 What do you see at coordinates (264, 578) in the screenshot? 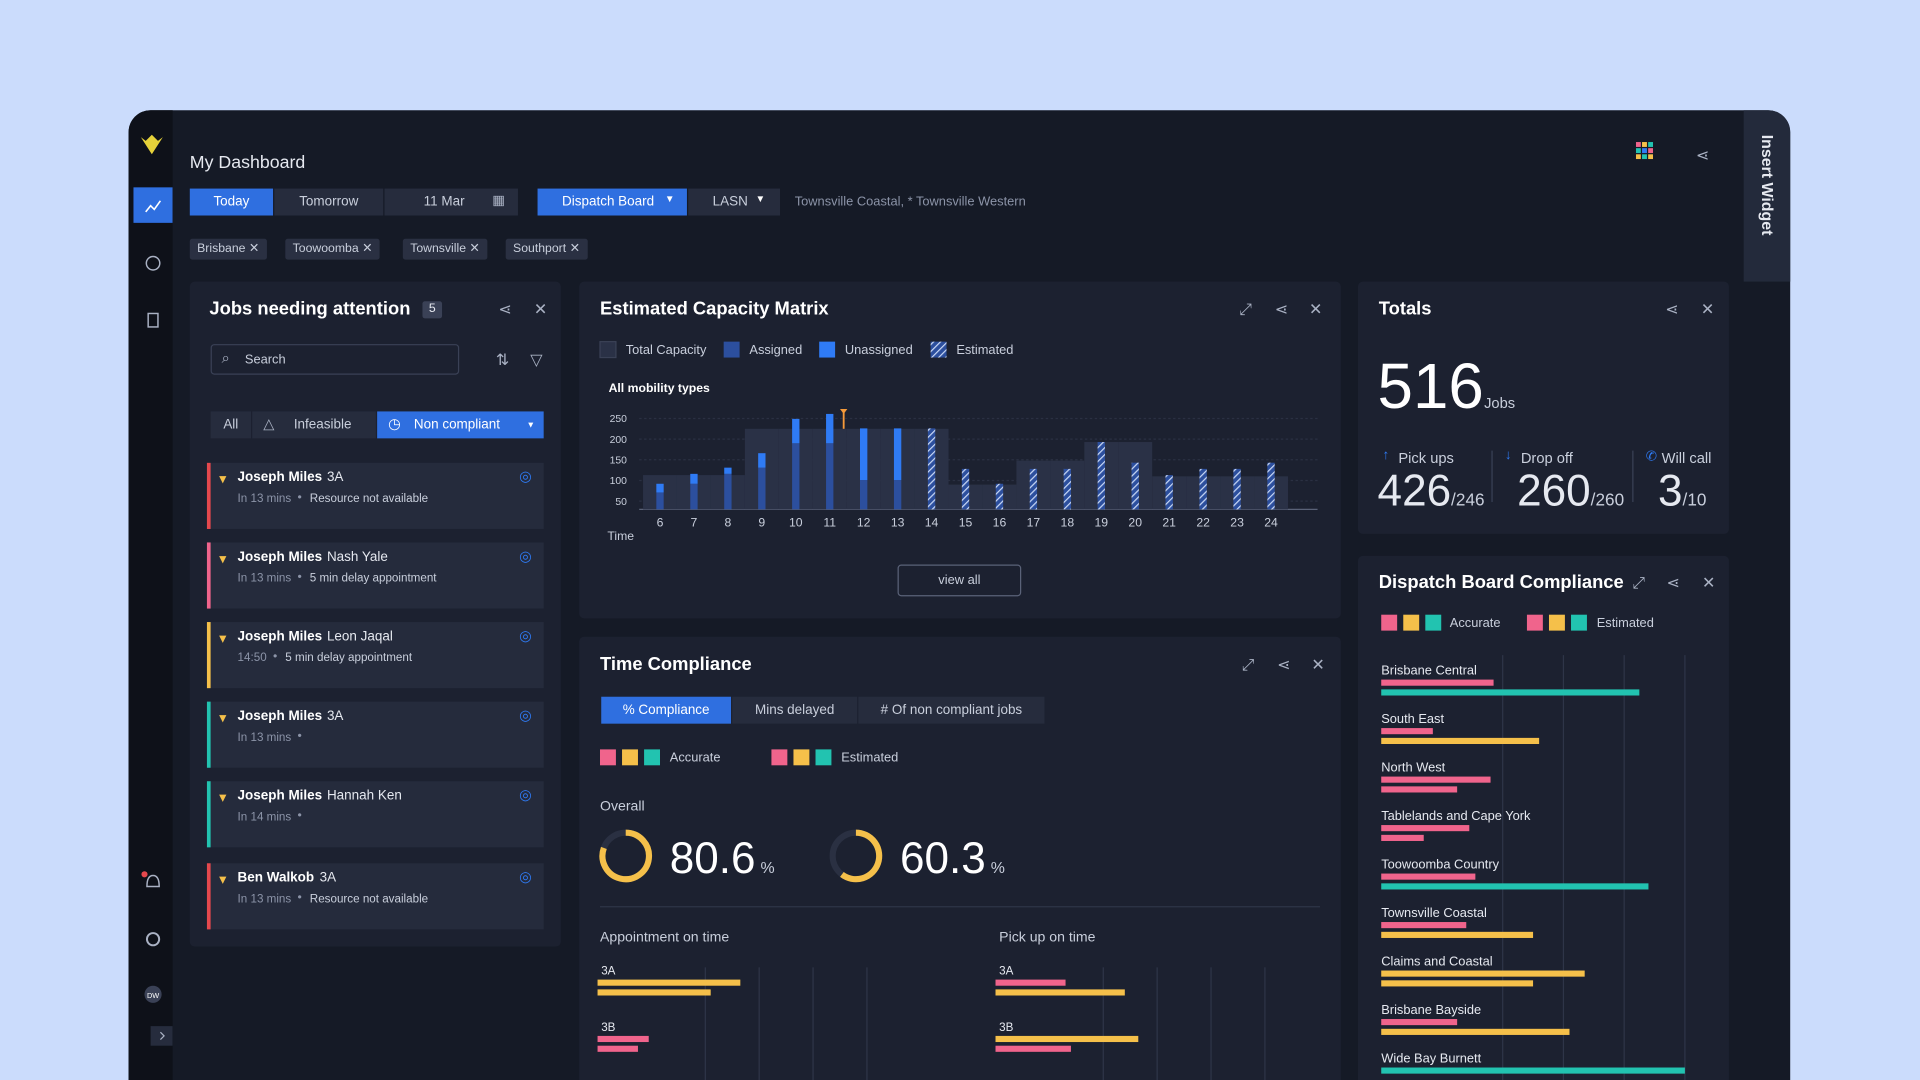
I see `job-time: In 13 mins` at bounding box center [264, 578].